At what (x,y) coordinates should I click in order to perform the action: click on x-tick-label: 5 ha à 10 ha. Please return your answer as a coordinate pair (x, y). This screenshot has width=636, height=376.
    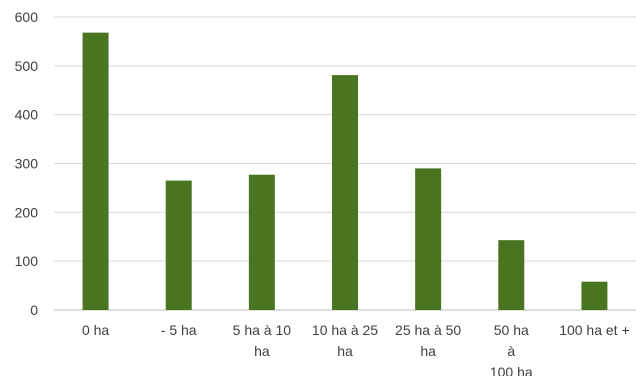
    Looking at the image, I should click on (262, 340).